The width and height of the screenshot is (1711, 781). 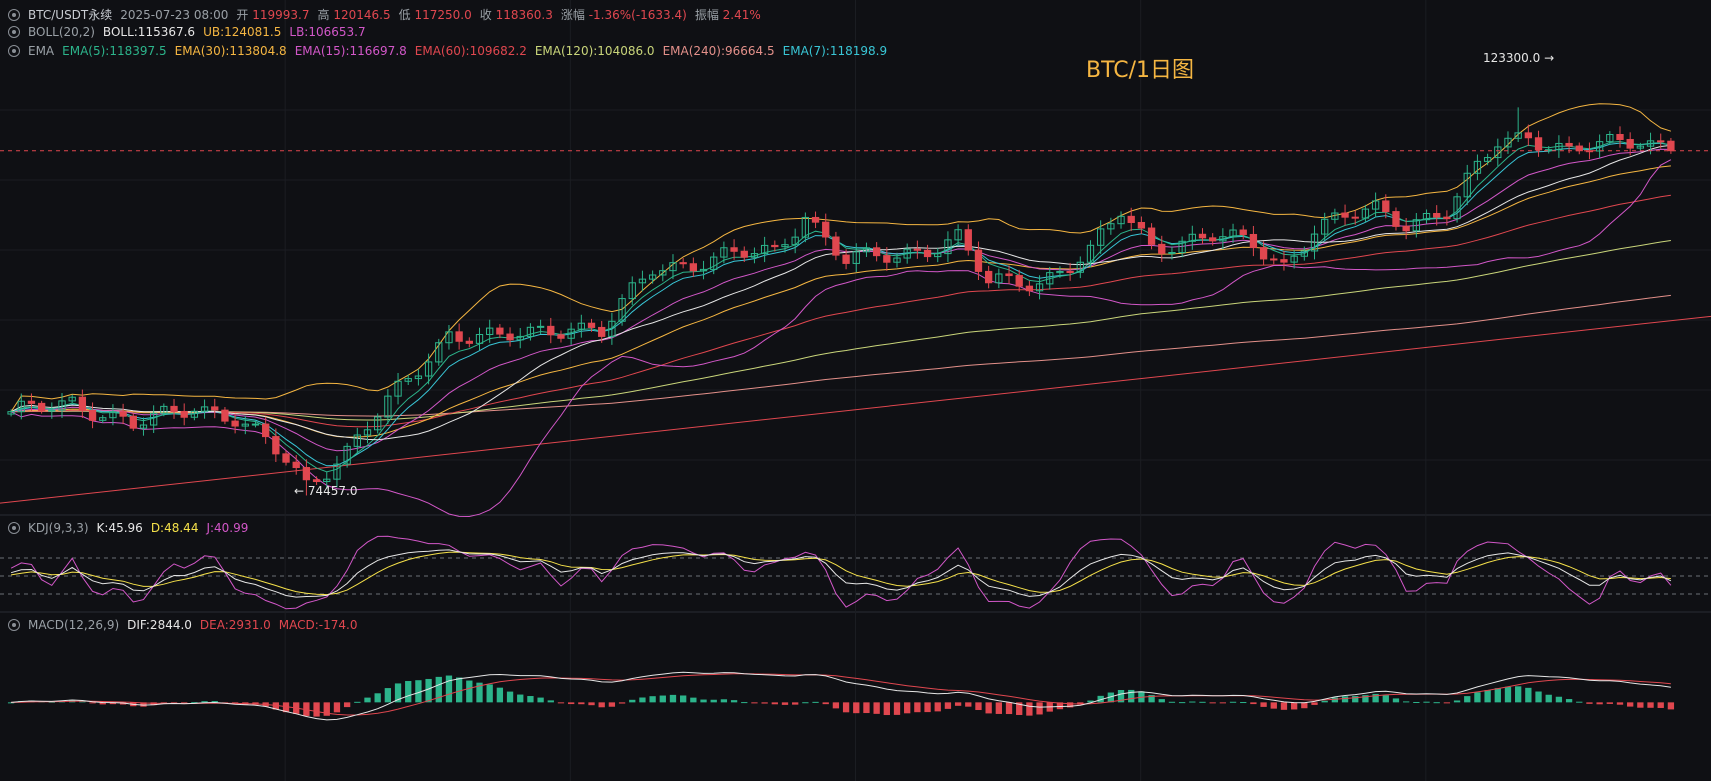 I want to click on boll-lb: LB:106653.7, so click(x=327, y=32).